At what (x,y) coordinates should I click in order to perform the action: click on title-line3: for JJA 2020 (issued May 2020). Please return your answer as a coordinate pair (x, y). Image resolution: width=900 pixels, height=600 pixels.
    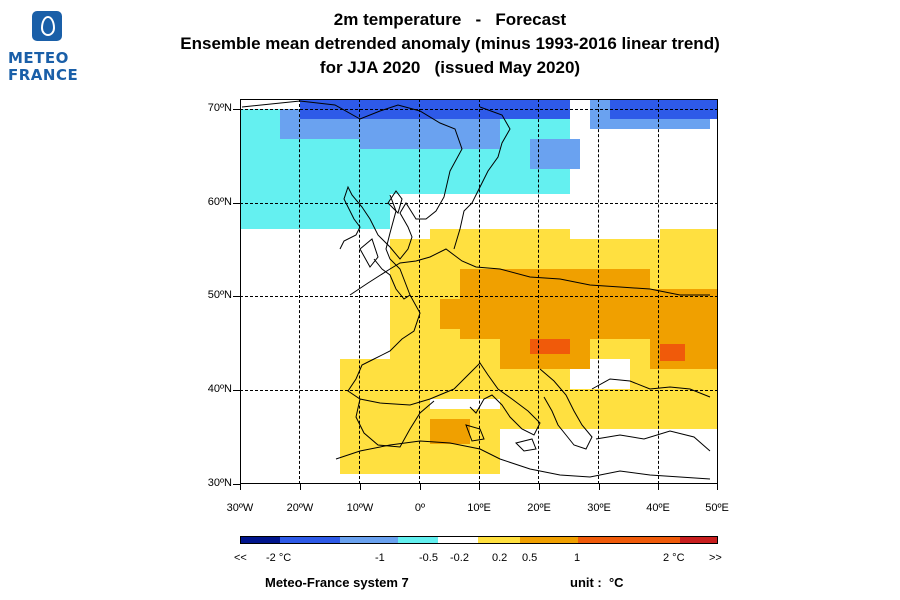
    Looking at the image, I should click on (450, 67).